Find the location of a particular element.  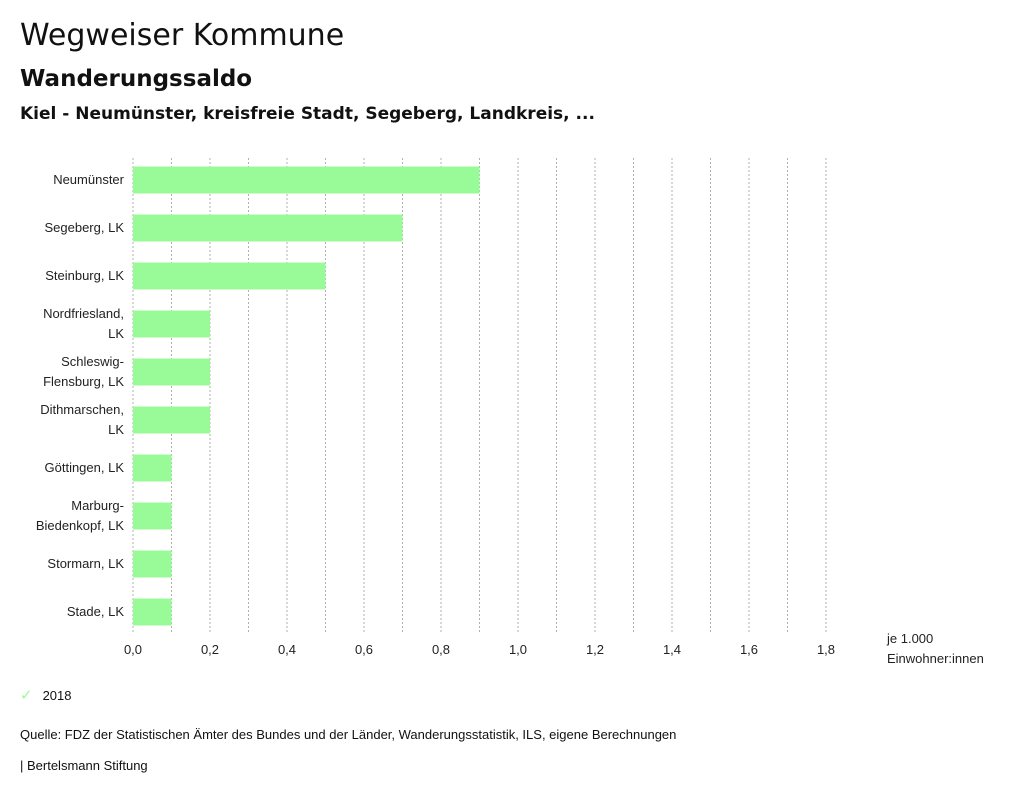

check-icon: ✓ is located at coordinates (26, 695).